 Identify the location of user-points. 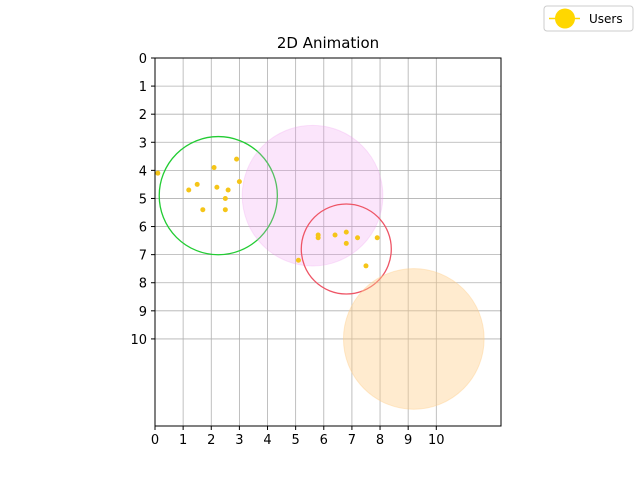
(267, 212).